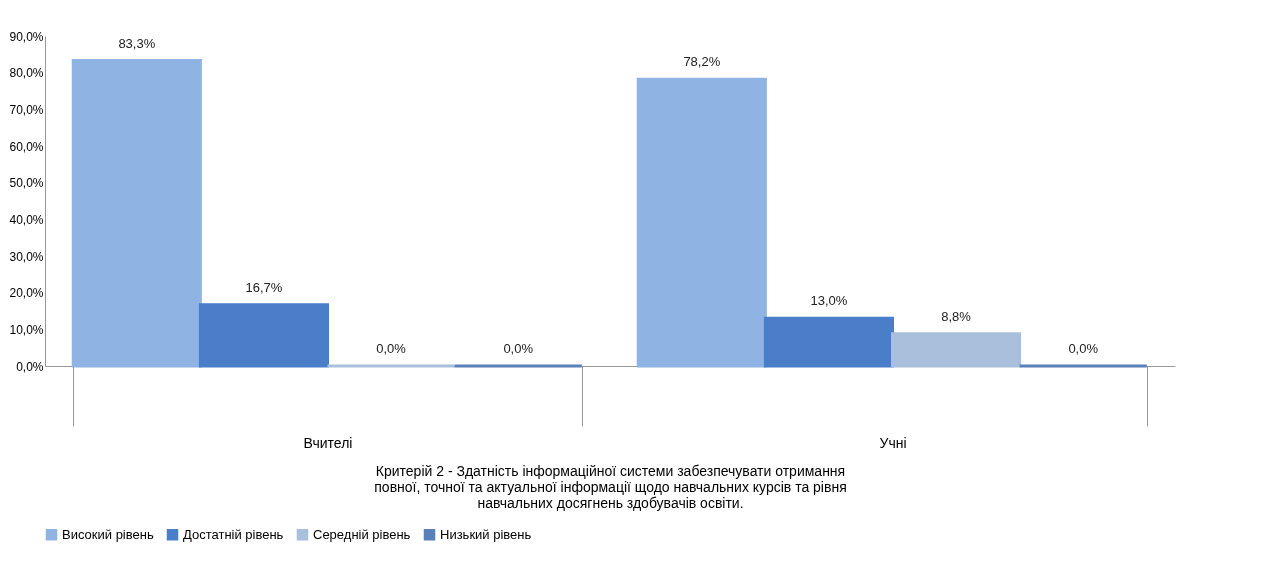 The image size is (1269, 584). What do you see at coordinates (26, 219) in the screenshot?
I see `y-tick-label: 40,0%` at bounding box center [26, 219].